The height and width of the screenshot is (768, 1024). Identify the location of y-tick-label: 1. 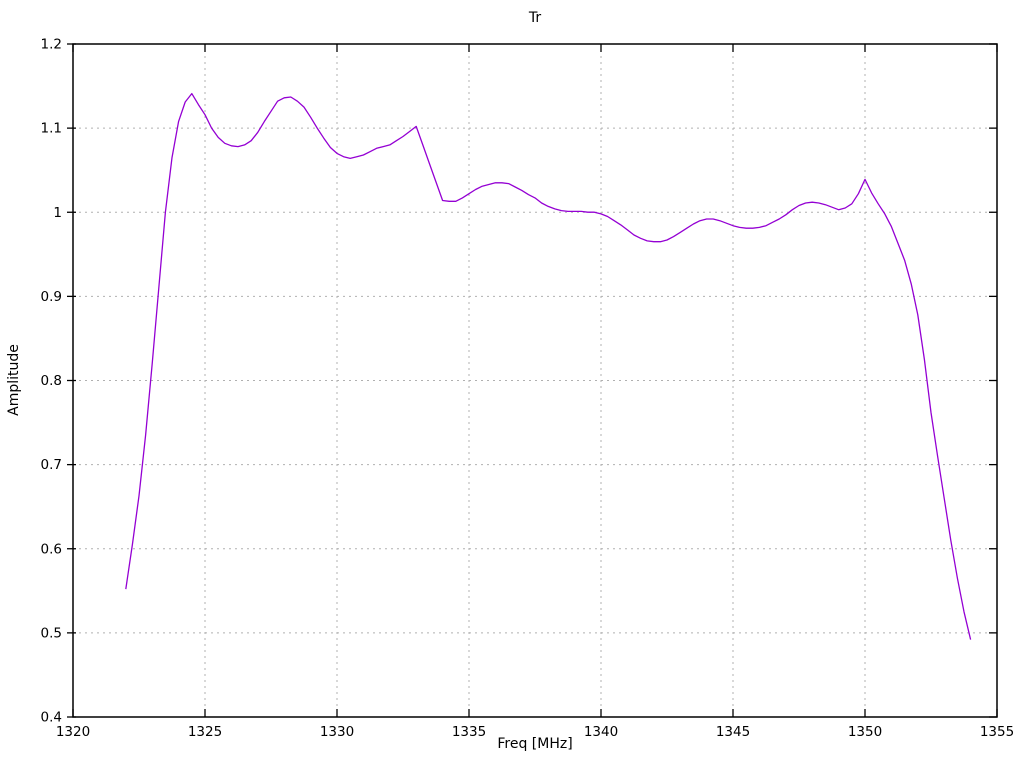
(57, 213).